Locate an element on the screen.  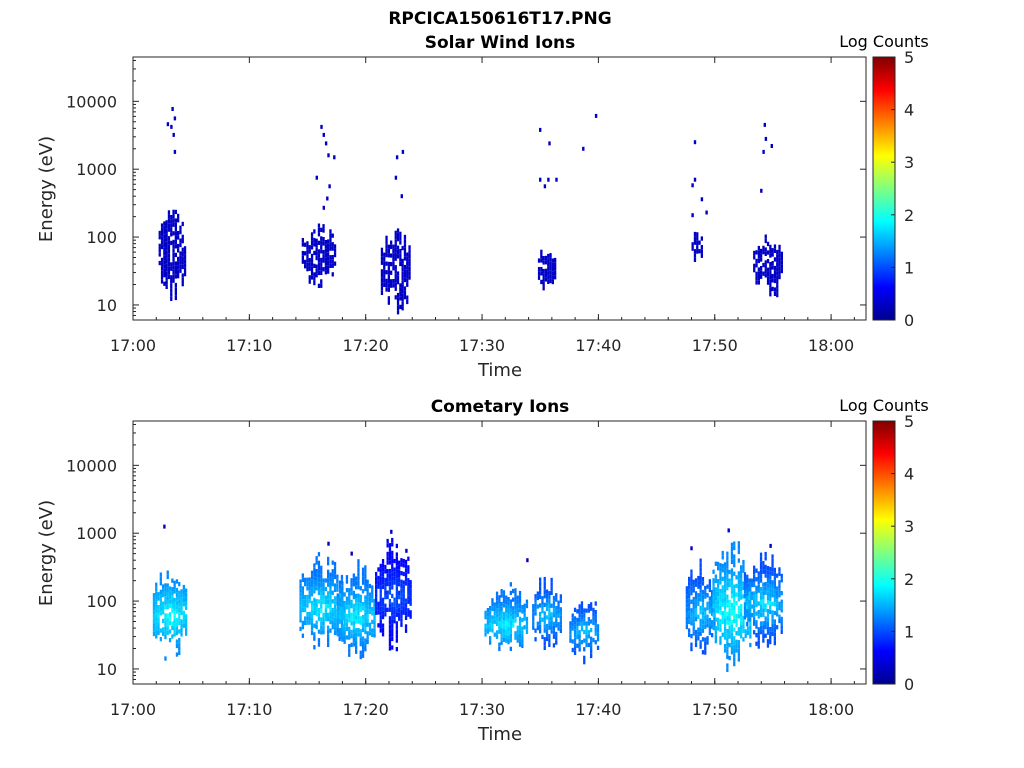
y-tick-label: 10 is located at coordinates (107, 305).